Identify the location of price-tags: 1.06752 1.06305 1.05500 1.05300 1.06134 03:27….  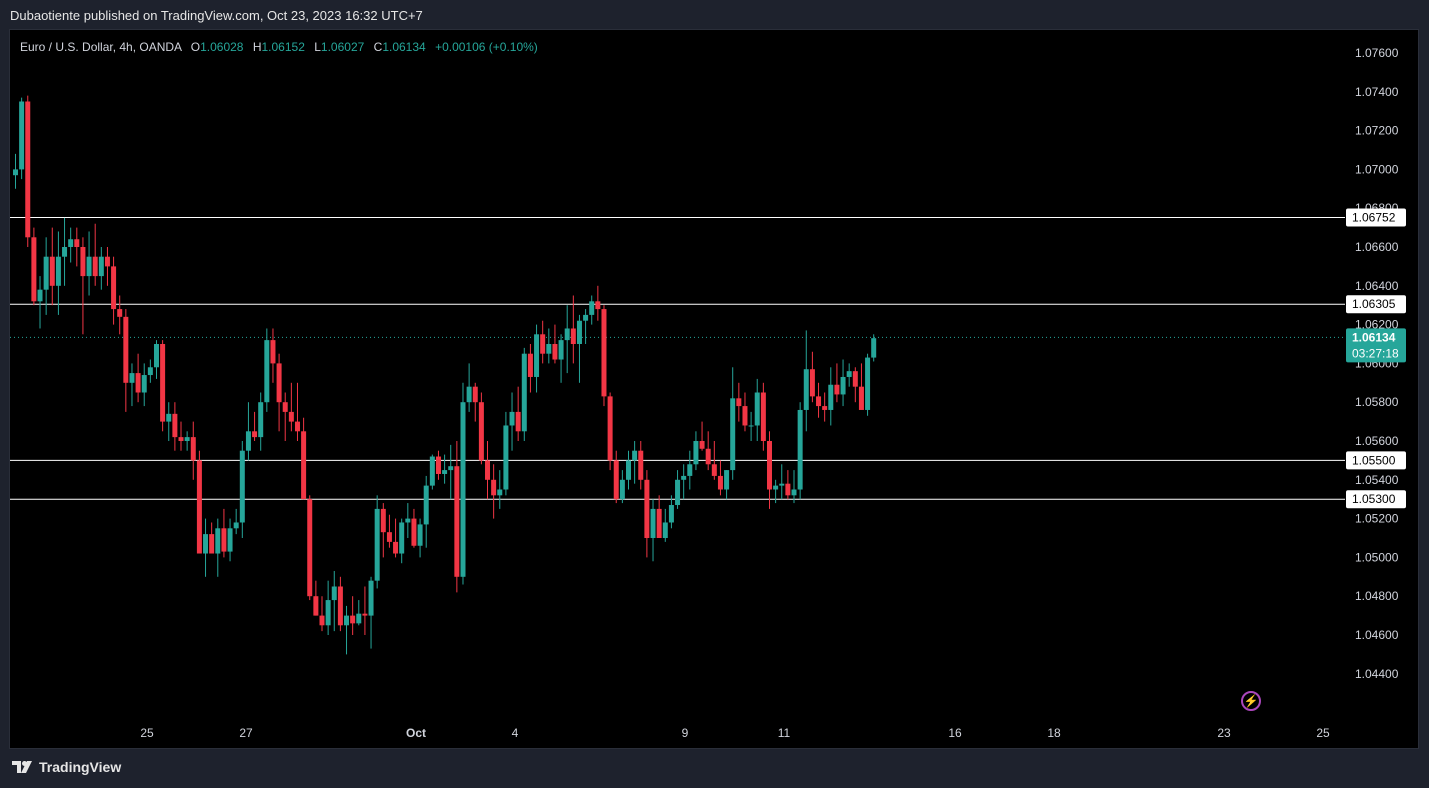
(1376, 358).